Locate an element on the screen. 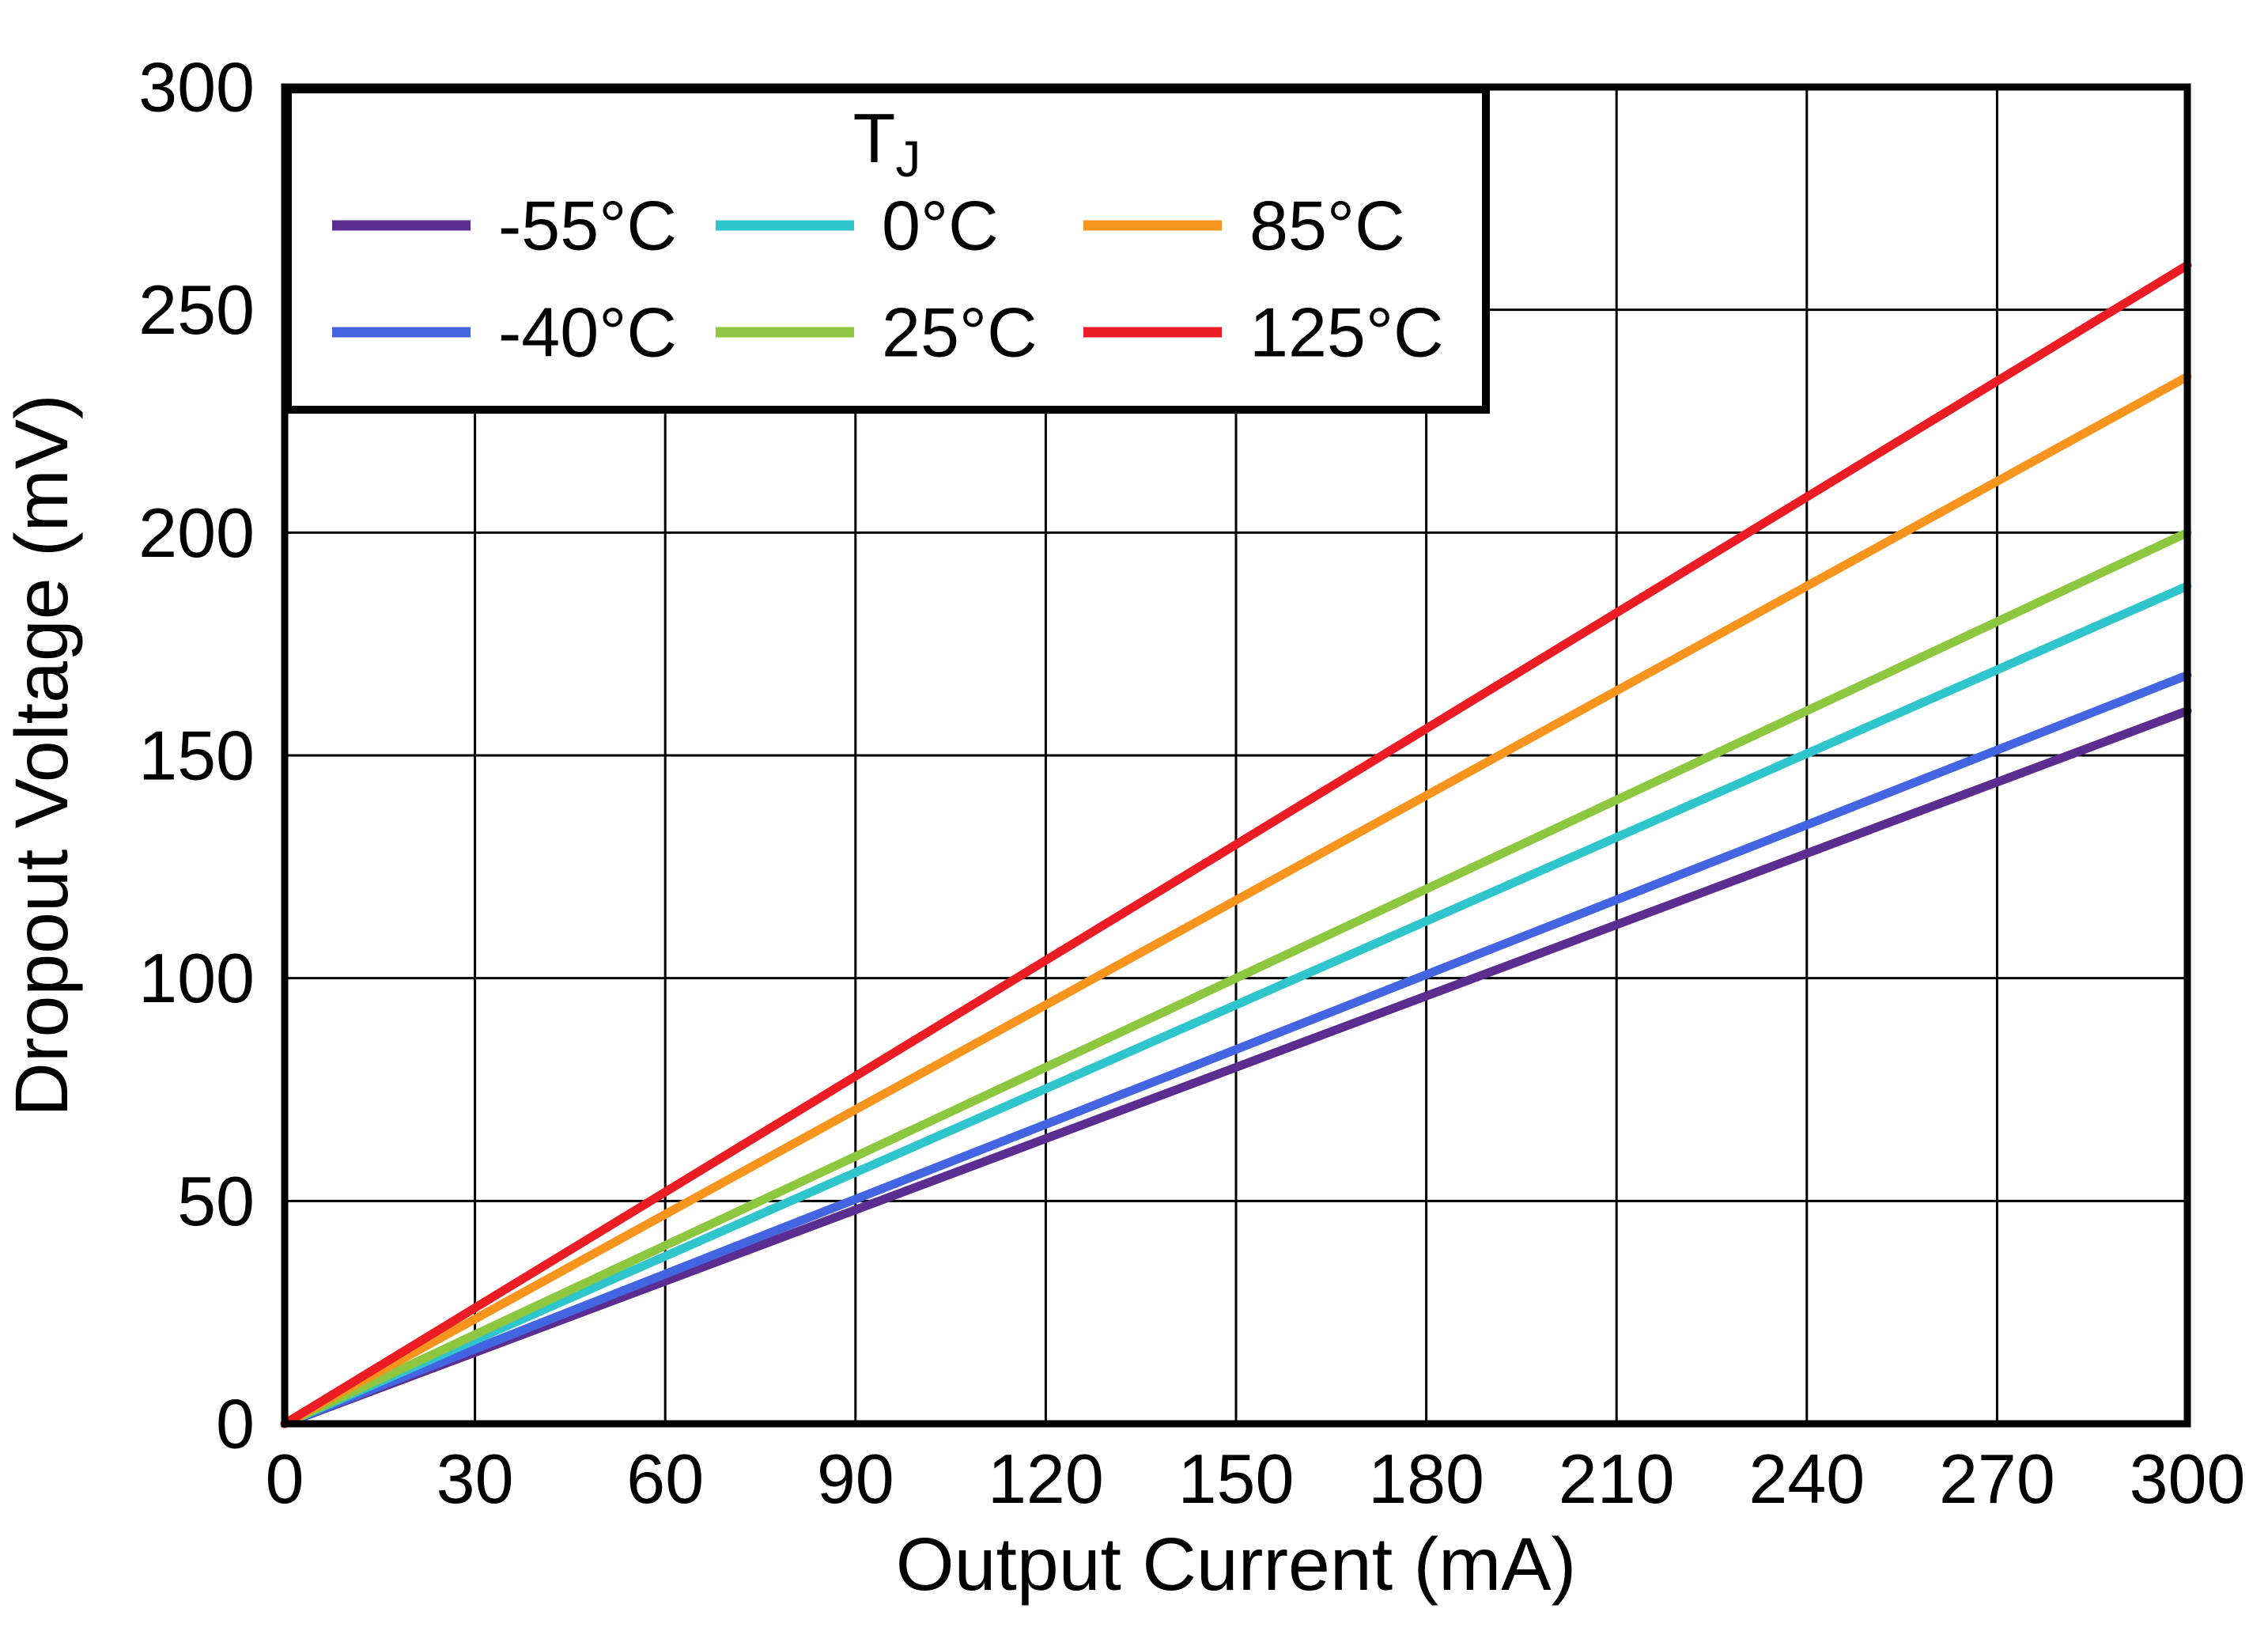 The height and width of the screenshot is (1631, 2268). x-tick-label: 0 is located at coordinates (285, 1479).